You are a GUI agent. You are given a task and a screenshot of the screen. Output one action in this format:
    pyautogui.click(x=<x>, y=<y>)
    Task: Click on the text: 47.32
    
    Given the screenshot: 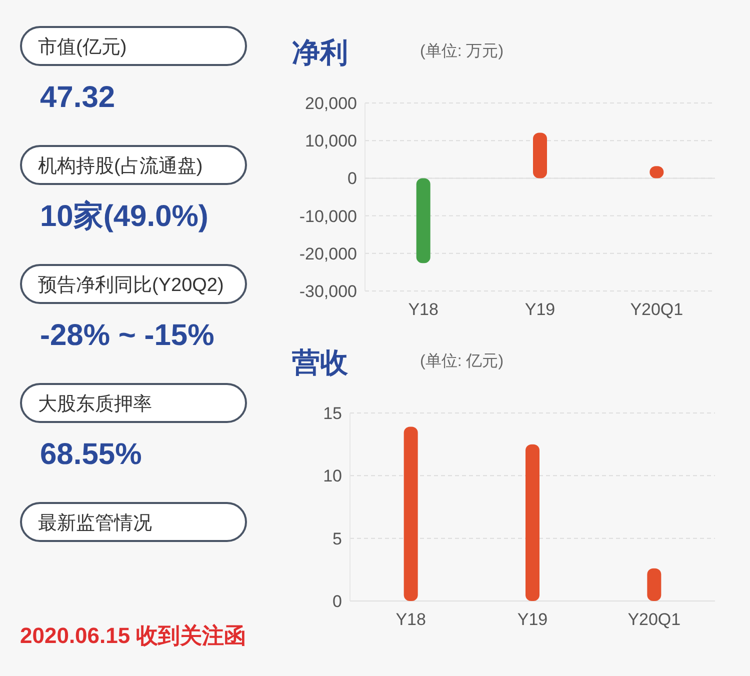 What is the action you would take?
    pyautogui.click(x=78, y=97)
    